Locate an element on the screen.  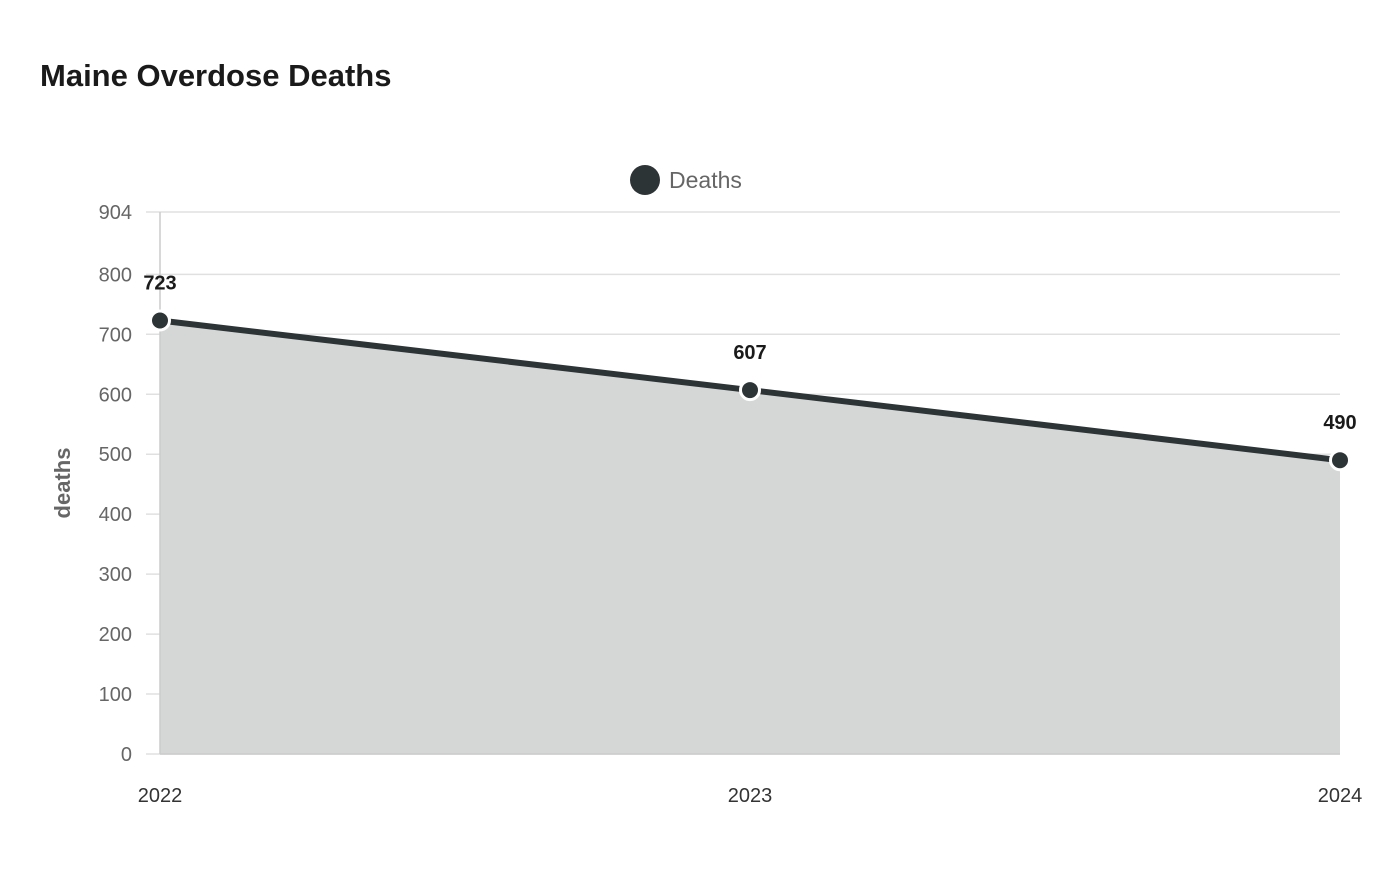
y-tick-label: 0 is located at coordinates (126, 755).